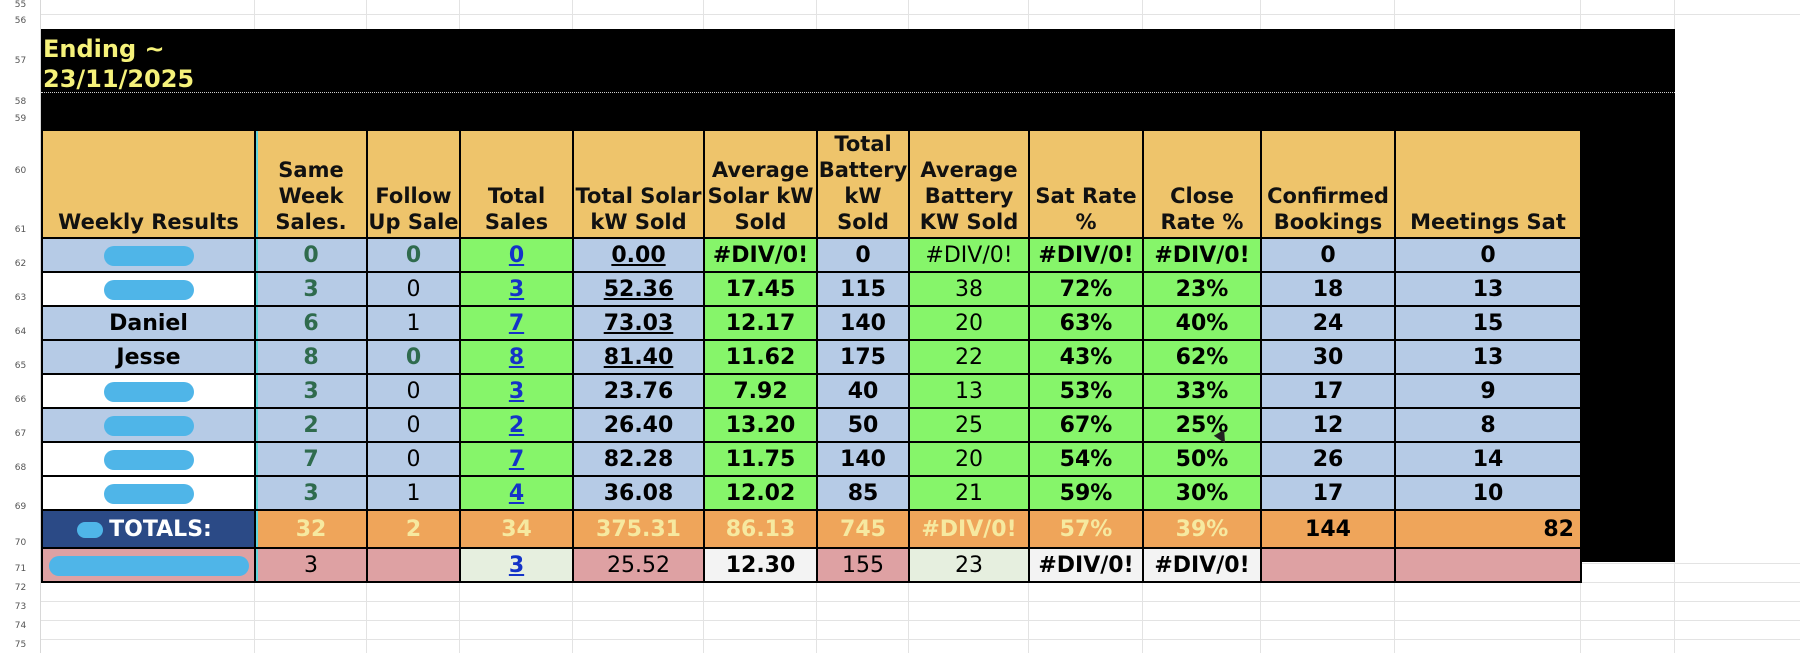 The image size is (1800, 653). I want to click on avg-battery-cell: 22, so click(969, 357).